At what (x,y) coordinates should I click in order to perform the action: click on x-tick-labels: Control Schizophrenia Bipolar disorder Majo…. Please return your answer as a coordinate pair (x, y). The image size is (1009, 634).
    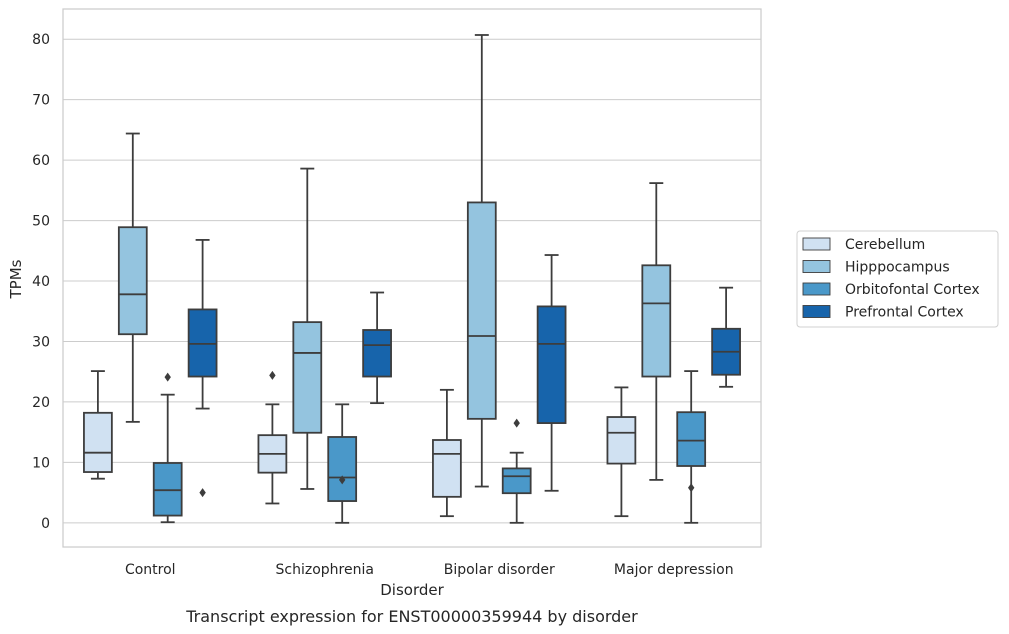
    Looking at the image, I should click on (429, 570).